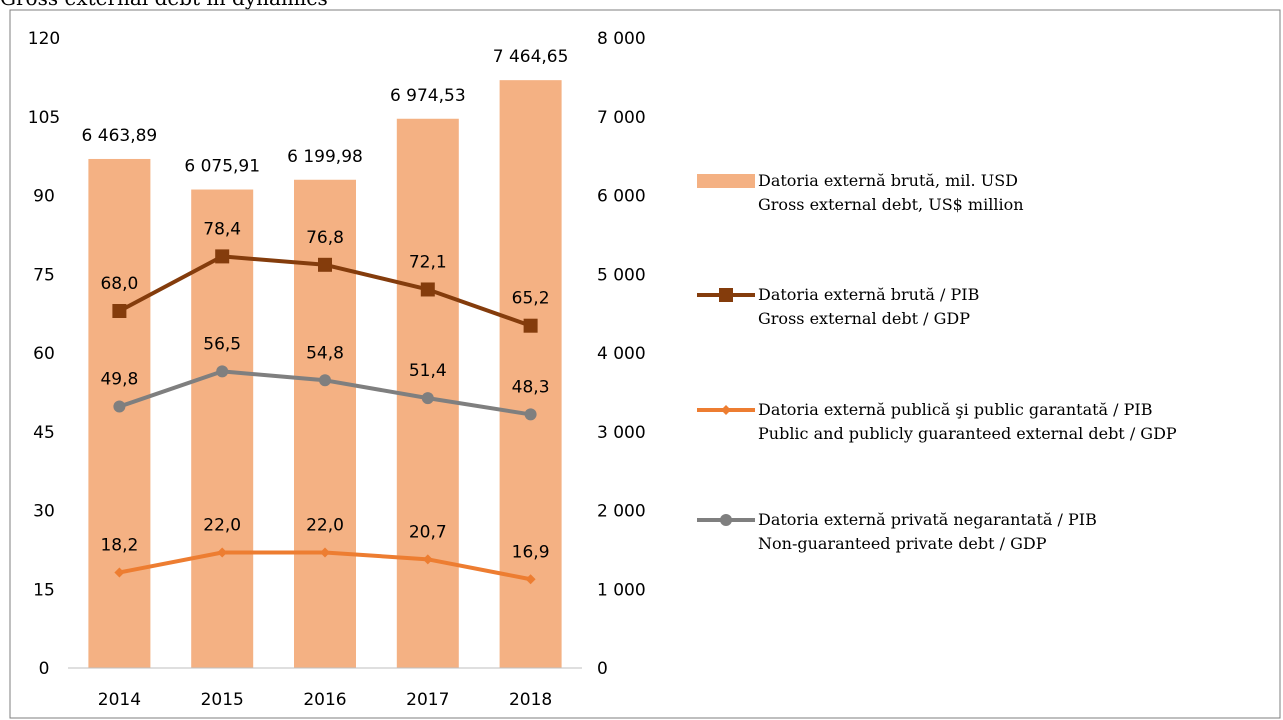  Describe the element at coordinates (888, 180) in the screenshot. I see `legend-label: Datoria externă brută, mil. USD` at that location.